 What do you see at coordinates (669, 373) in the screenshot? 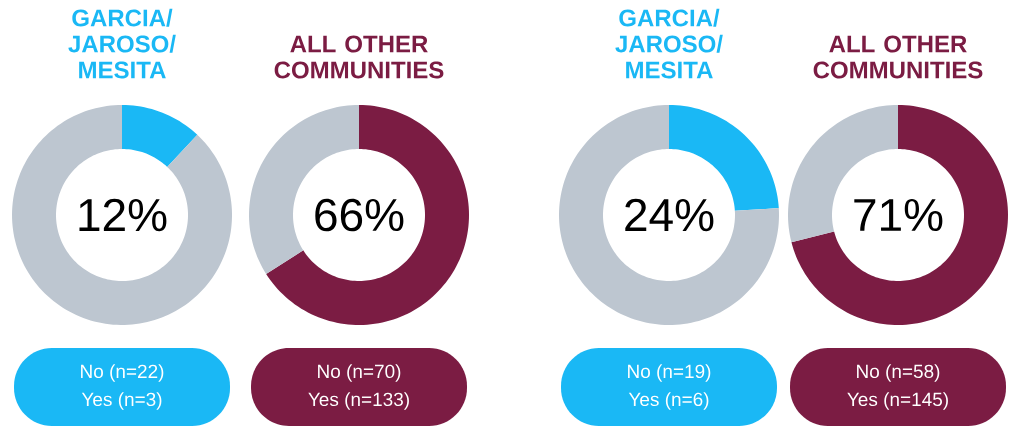
I see `text: No (n=19)` at bounding box center [669, 373].